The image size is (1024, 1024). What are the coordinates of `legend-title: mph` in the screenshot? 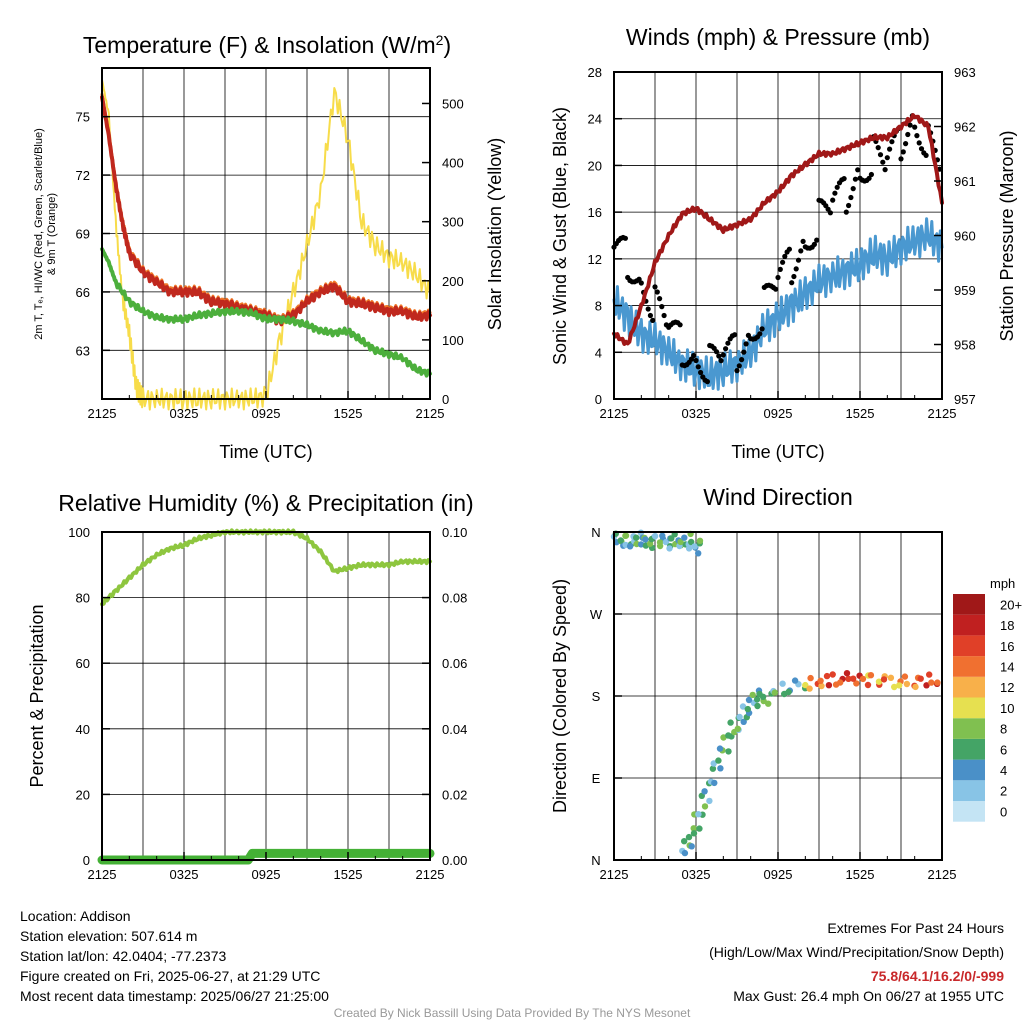 It's located at (1002, 583).